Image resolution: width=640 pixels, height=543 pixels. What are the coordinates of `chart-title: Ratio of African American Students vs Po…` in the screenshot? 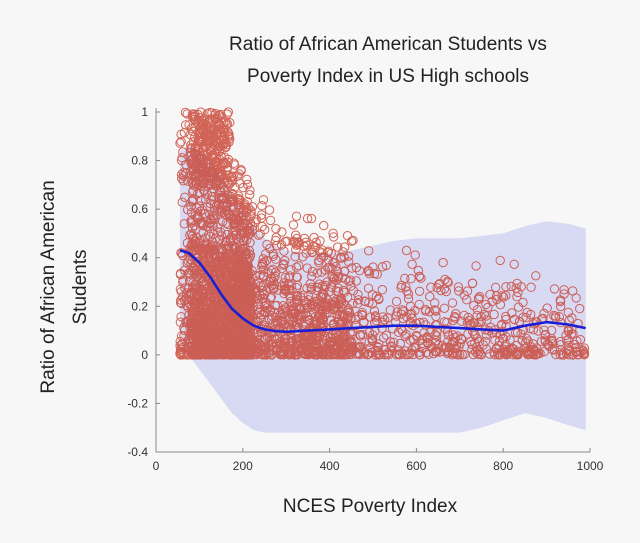 It's located at (388, 60).